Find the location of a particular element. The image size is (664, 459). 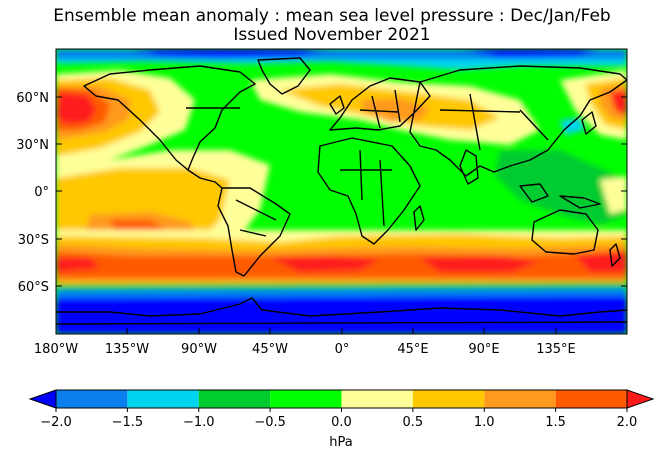

lat-tick-label: 60°S is located at coordinates (33, 287).